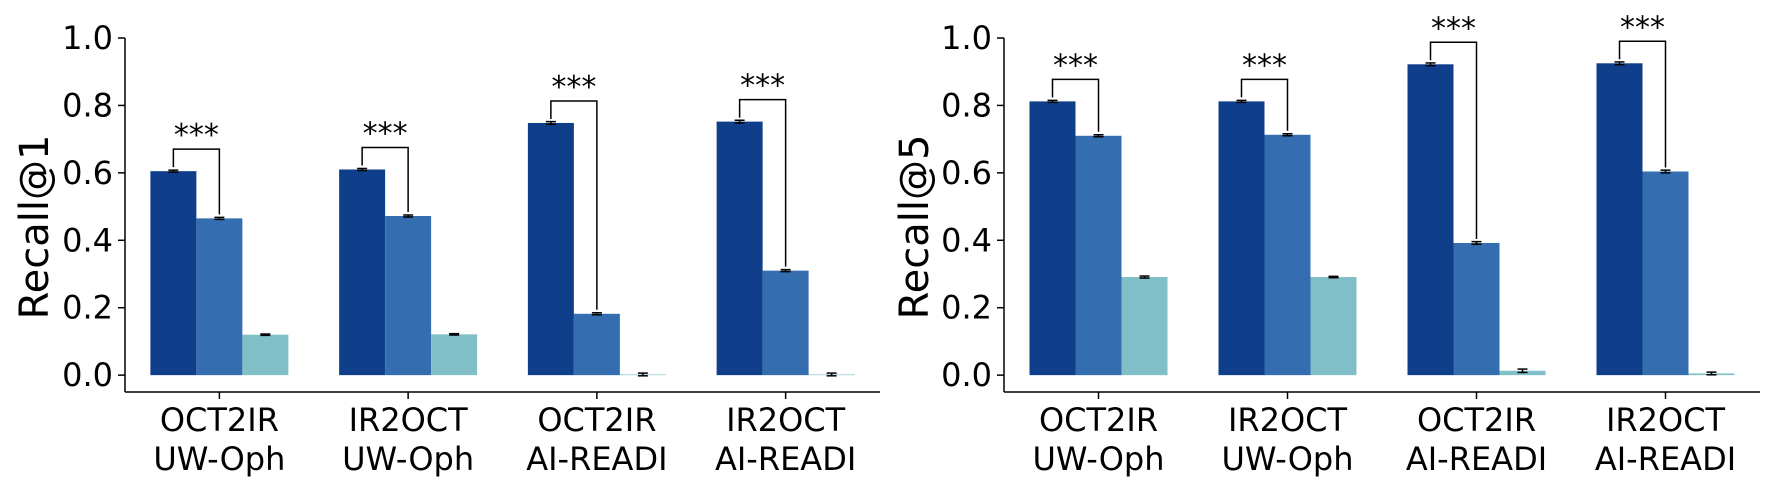  I want to click on y-axis-label: Recall@1, so click(35, 227).